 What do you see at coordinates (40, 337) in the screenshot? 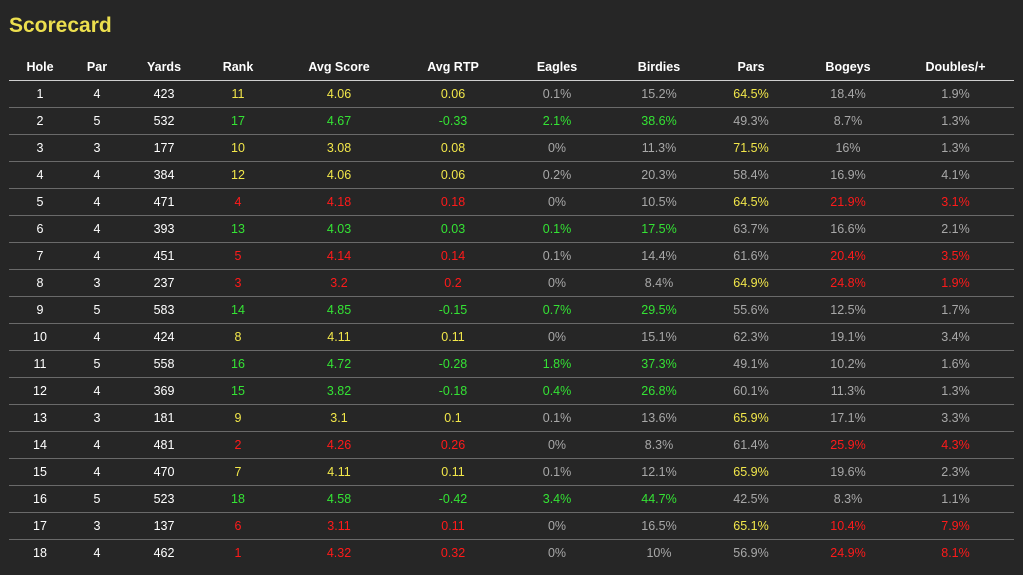
I see `cell-hole: 10` at bounding box center [40, 337].